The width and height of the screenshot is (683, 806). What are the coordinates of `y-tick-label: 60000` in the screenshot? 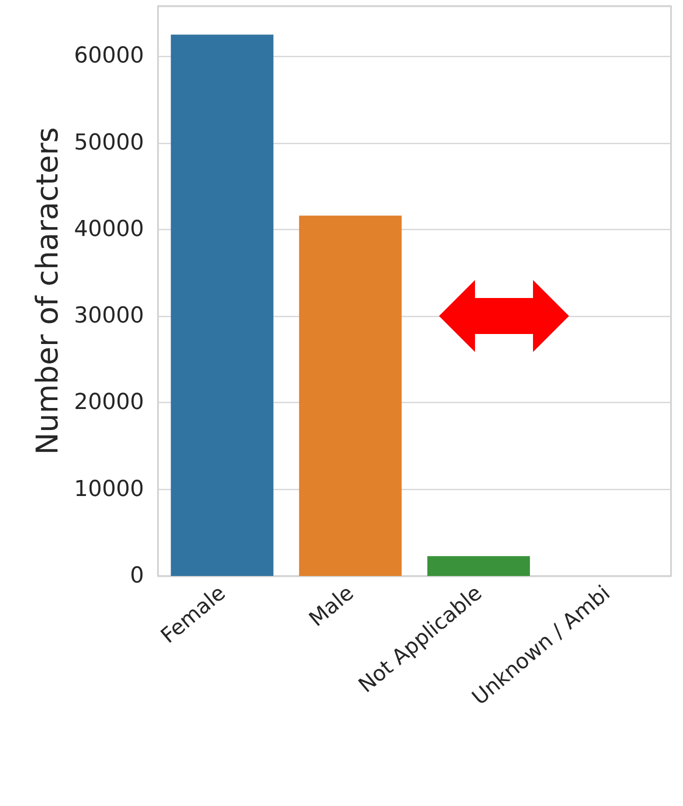 It's located at (109, 56).